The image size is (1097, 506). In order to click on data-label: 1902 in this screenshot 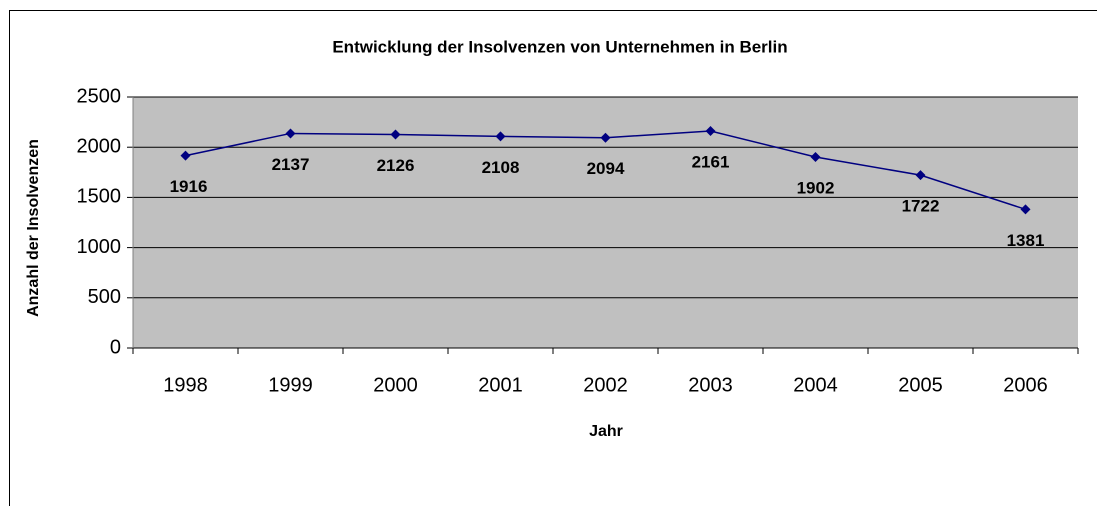, I will do `click(816, 188)`.